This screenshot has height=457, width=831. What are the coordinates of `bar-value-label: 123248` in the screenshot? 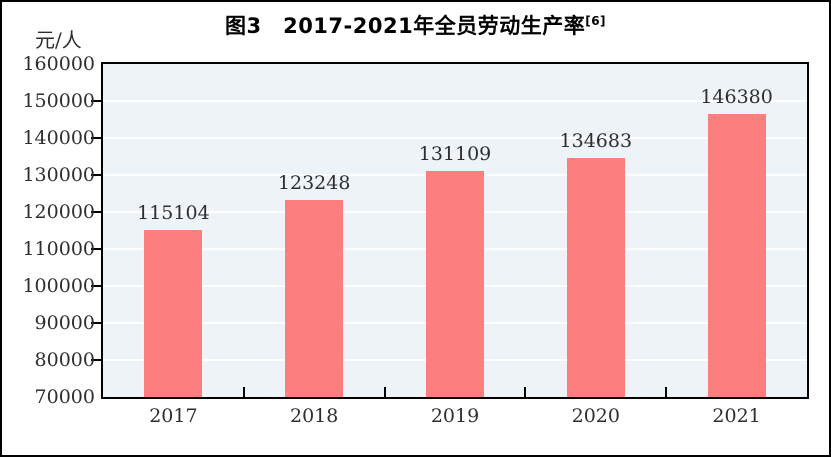 It's located at (314, 182).